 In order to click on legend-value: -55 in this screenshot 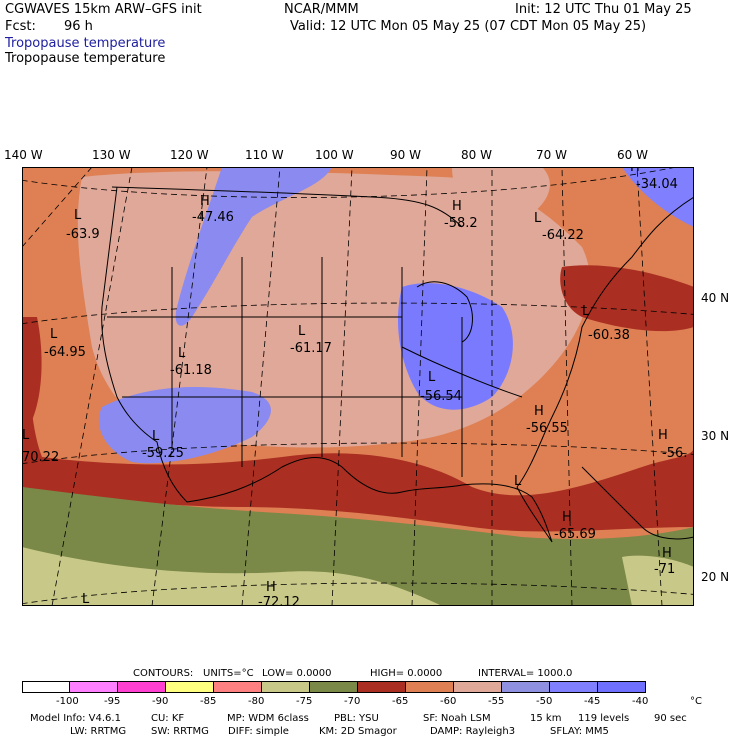, I will do `click(496, 701)`.